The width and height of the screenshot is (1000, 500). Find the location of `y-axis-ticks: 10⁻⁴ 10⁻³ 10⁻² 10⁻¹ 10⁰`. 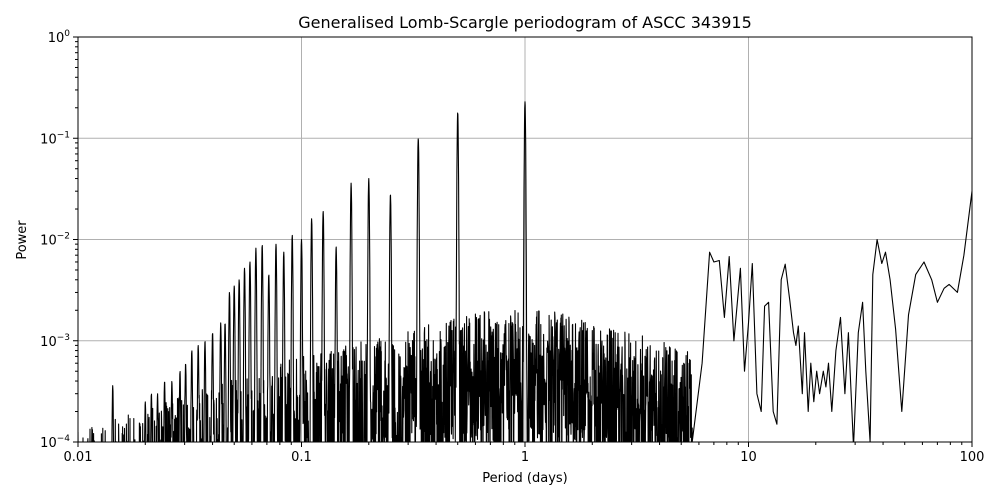

y-axis-ticks: 10⁻⁴ 10⁻³ 10⁻² 10⁻¹ 10⁰ is located at coordinates (59, 240).